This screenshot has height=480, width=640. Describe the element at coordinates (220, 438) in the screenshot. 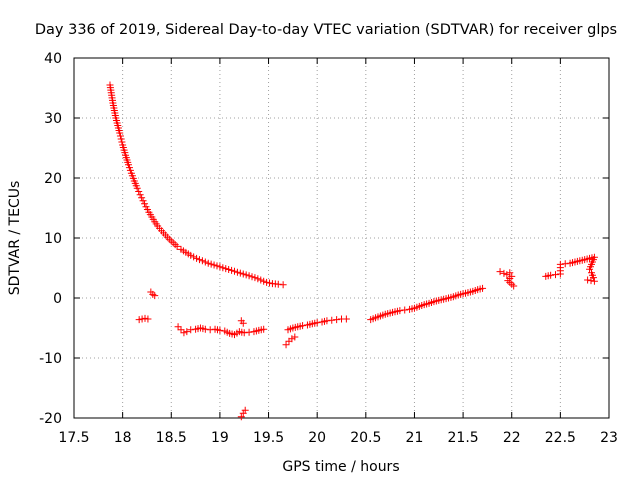

I see `x-tick-label: 19` at that location.